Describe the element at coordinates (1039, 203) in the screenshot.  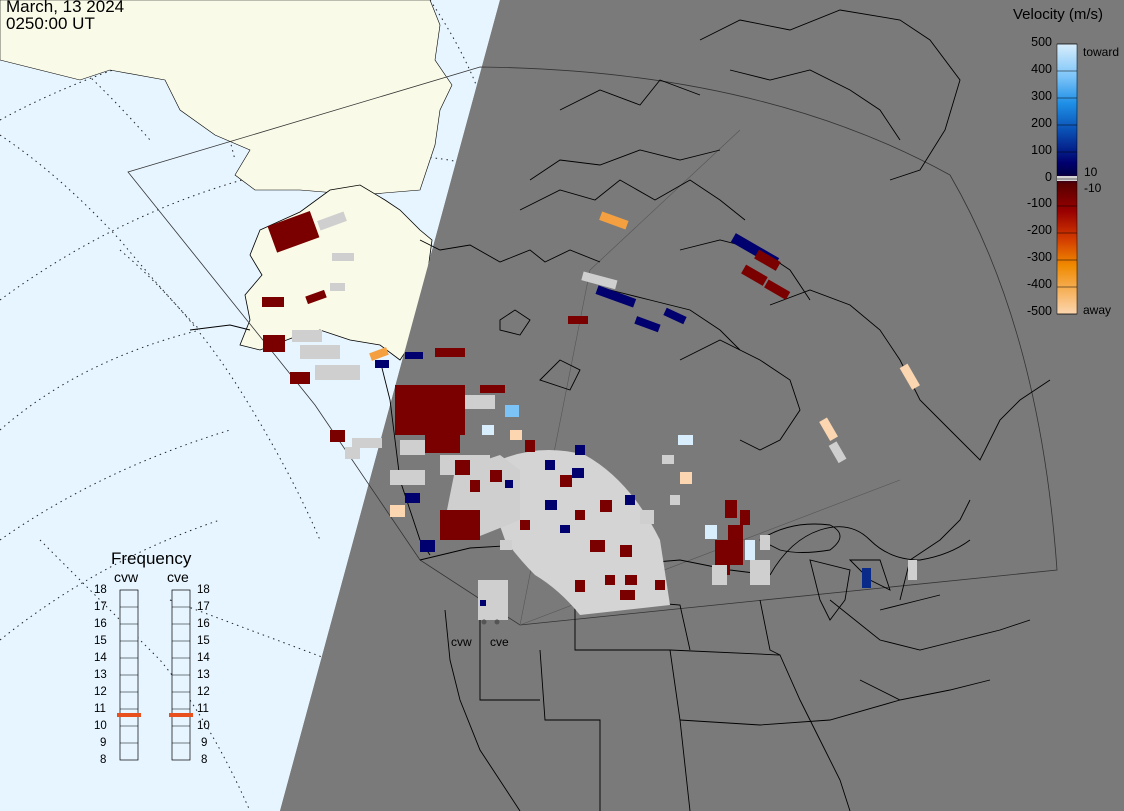
I see `colorbar-tick: -100` at that location.